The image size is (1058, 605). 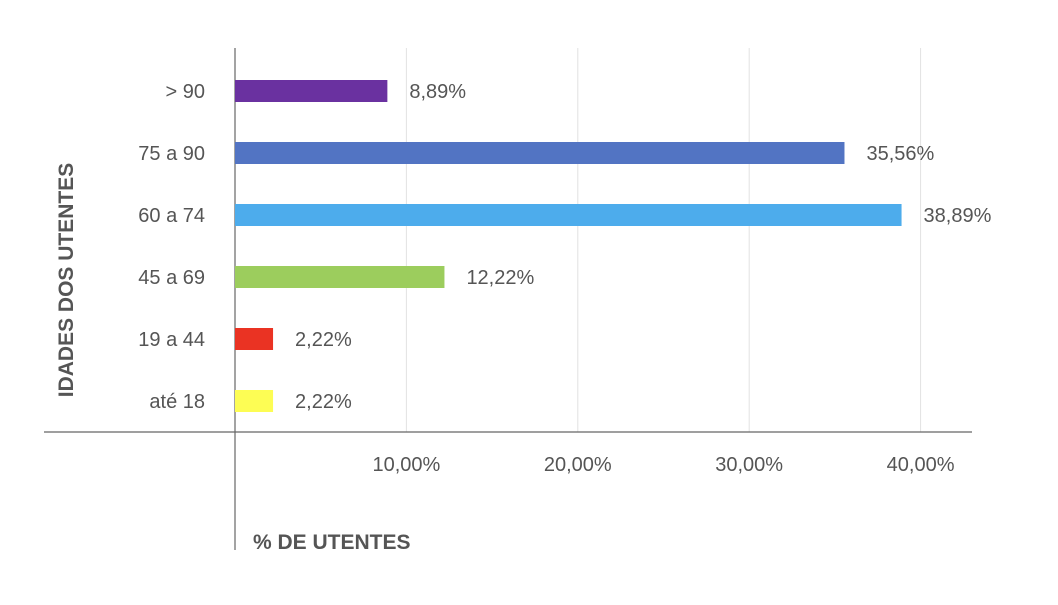 I want to click on x-tick-labels: 10,00% 20,00% 30,00% 40,00%, so click(x=663, y=465).